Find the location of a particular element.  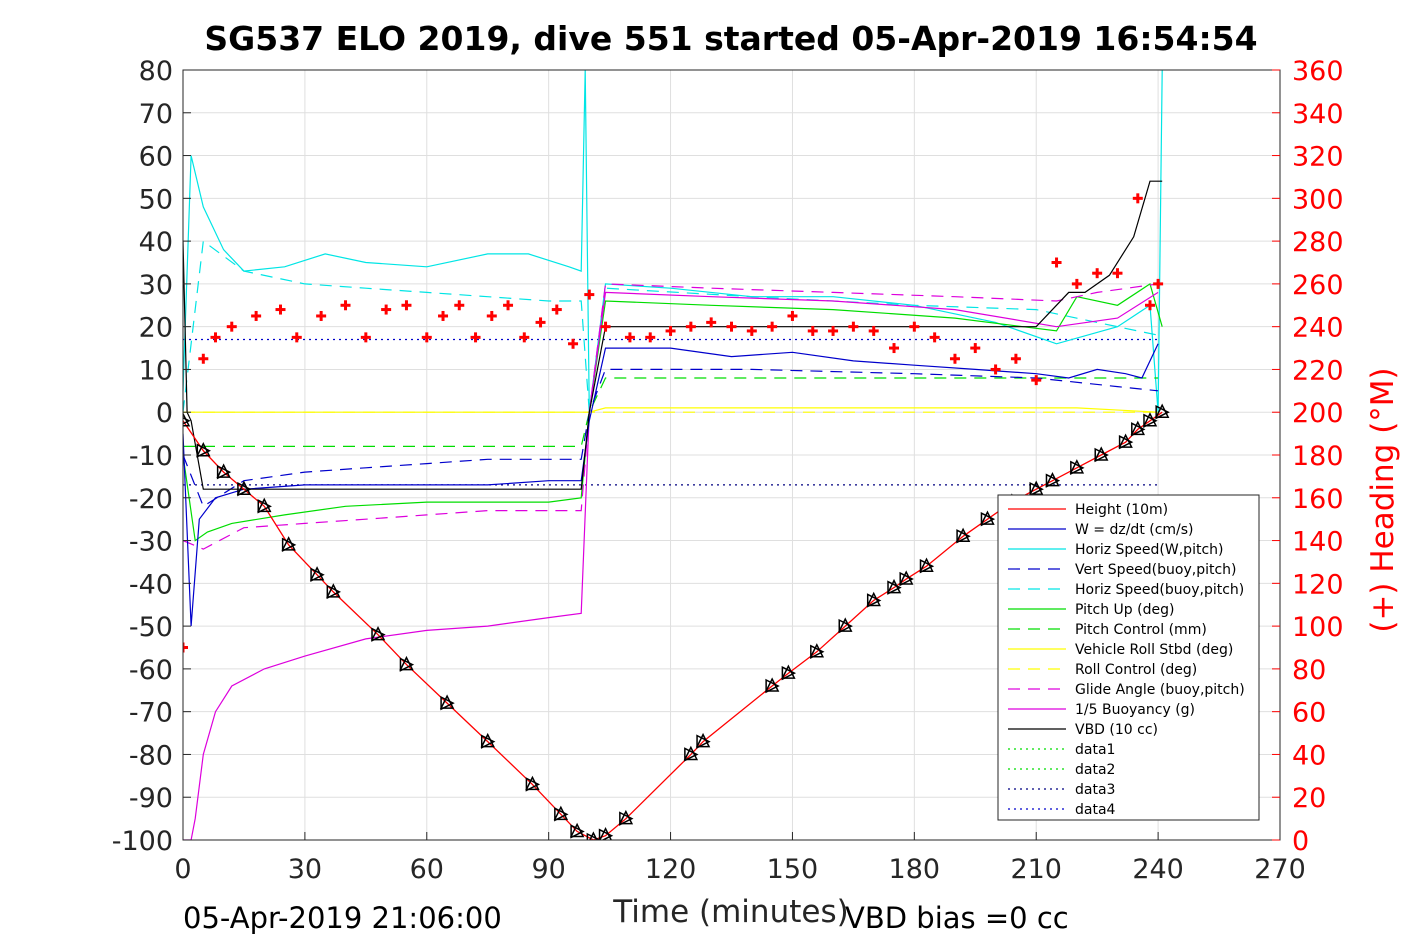

y-tick-label: 0 is located at coordinates (164, 413).